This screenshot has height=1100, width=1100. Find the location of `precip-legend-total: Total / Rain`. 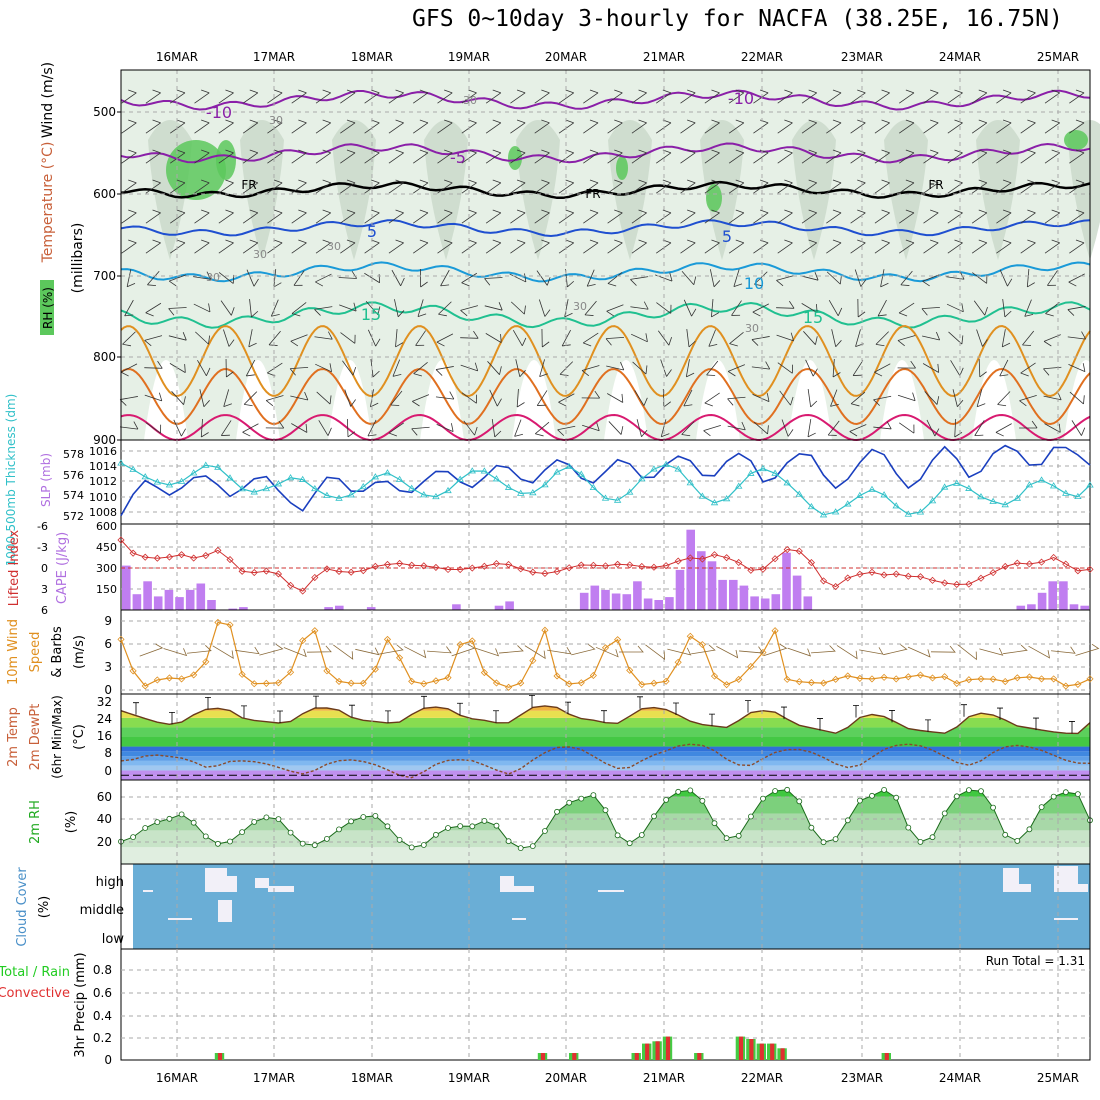

precip-legend-total: Total / Rain is located at coordinates (35, 972).